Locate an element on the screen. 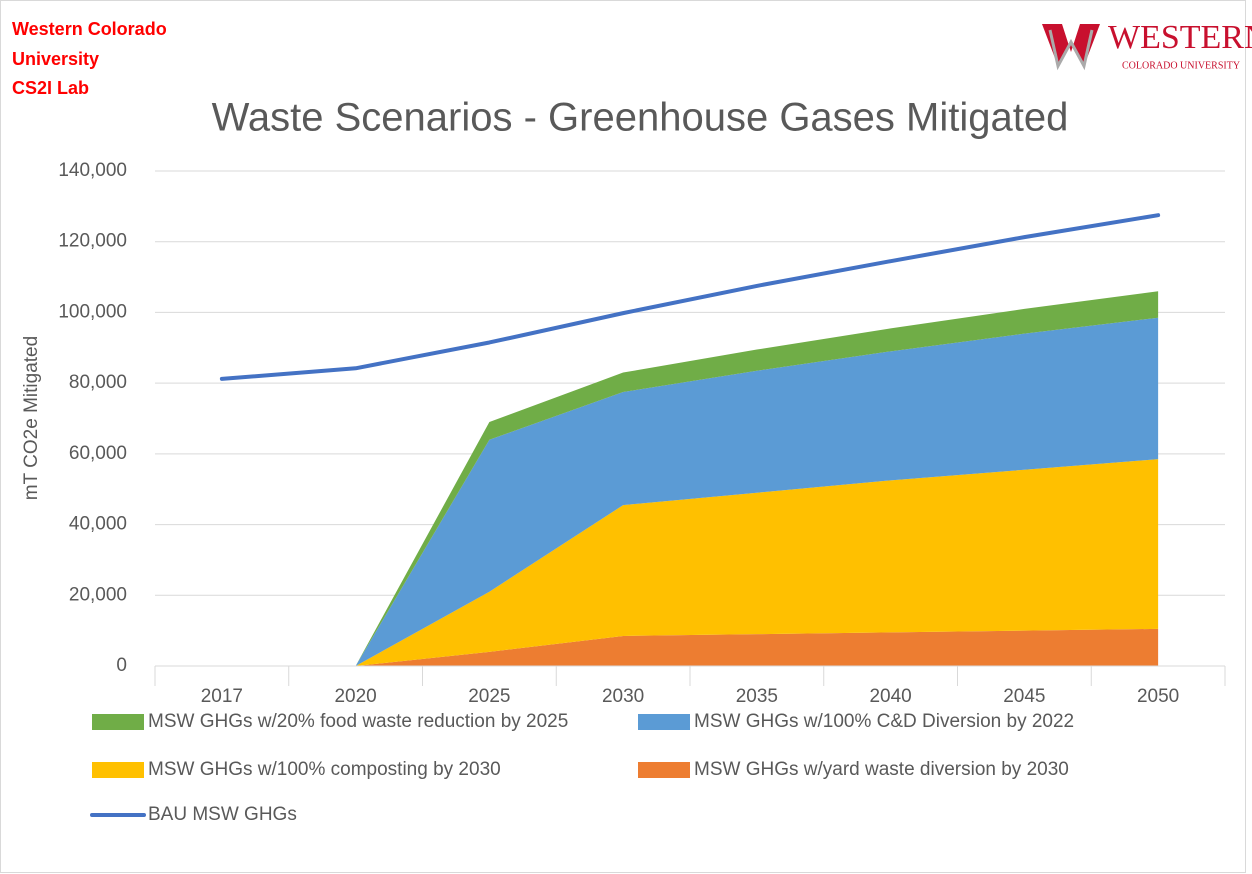 This screenshot has width=1252, height=874. logo-name: WESTERN is located at coordinates (1180, 37).